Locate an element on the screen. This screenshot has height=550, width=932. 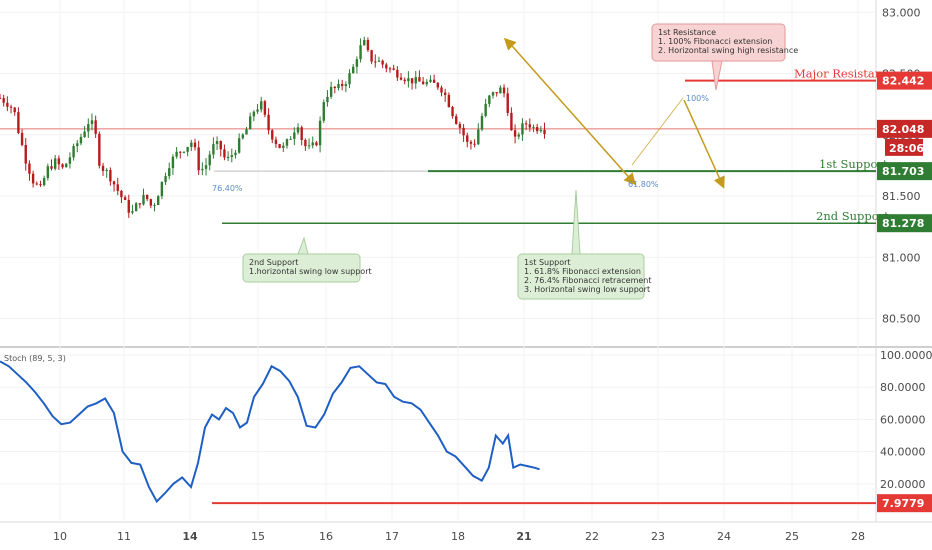
stochastic-indicator-title: Stoch (89, 5, 3) is located at coordinates (35, 358).